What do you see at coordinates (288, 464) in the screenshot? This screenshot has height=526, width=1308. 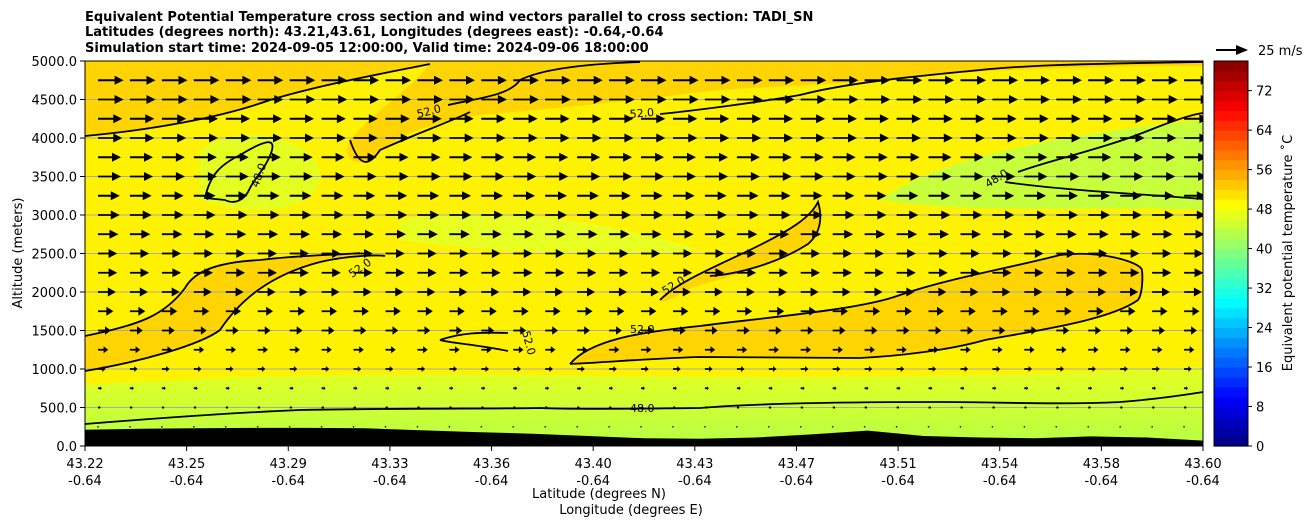 I see `x-tick-label-lat: 43.29` at bounding box center [288, 464].